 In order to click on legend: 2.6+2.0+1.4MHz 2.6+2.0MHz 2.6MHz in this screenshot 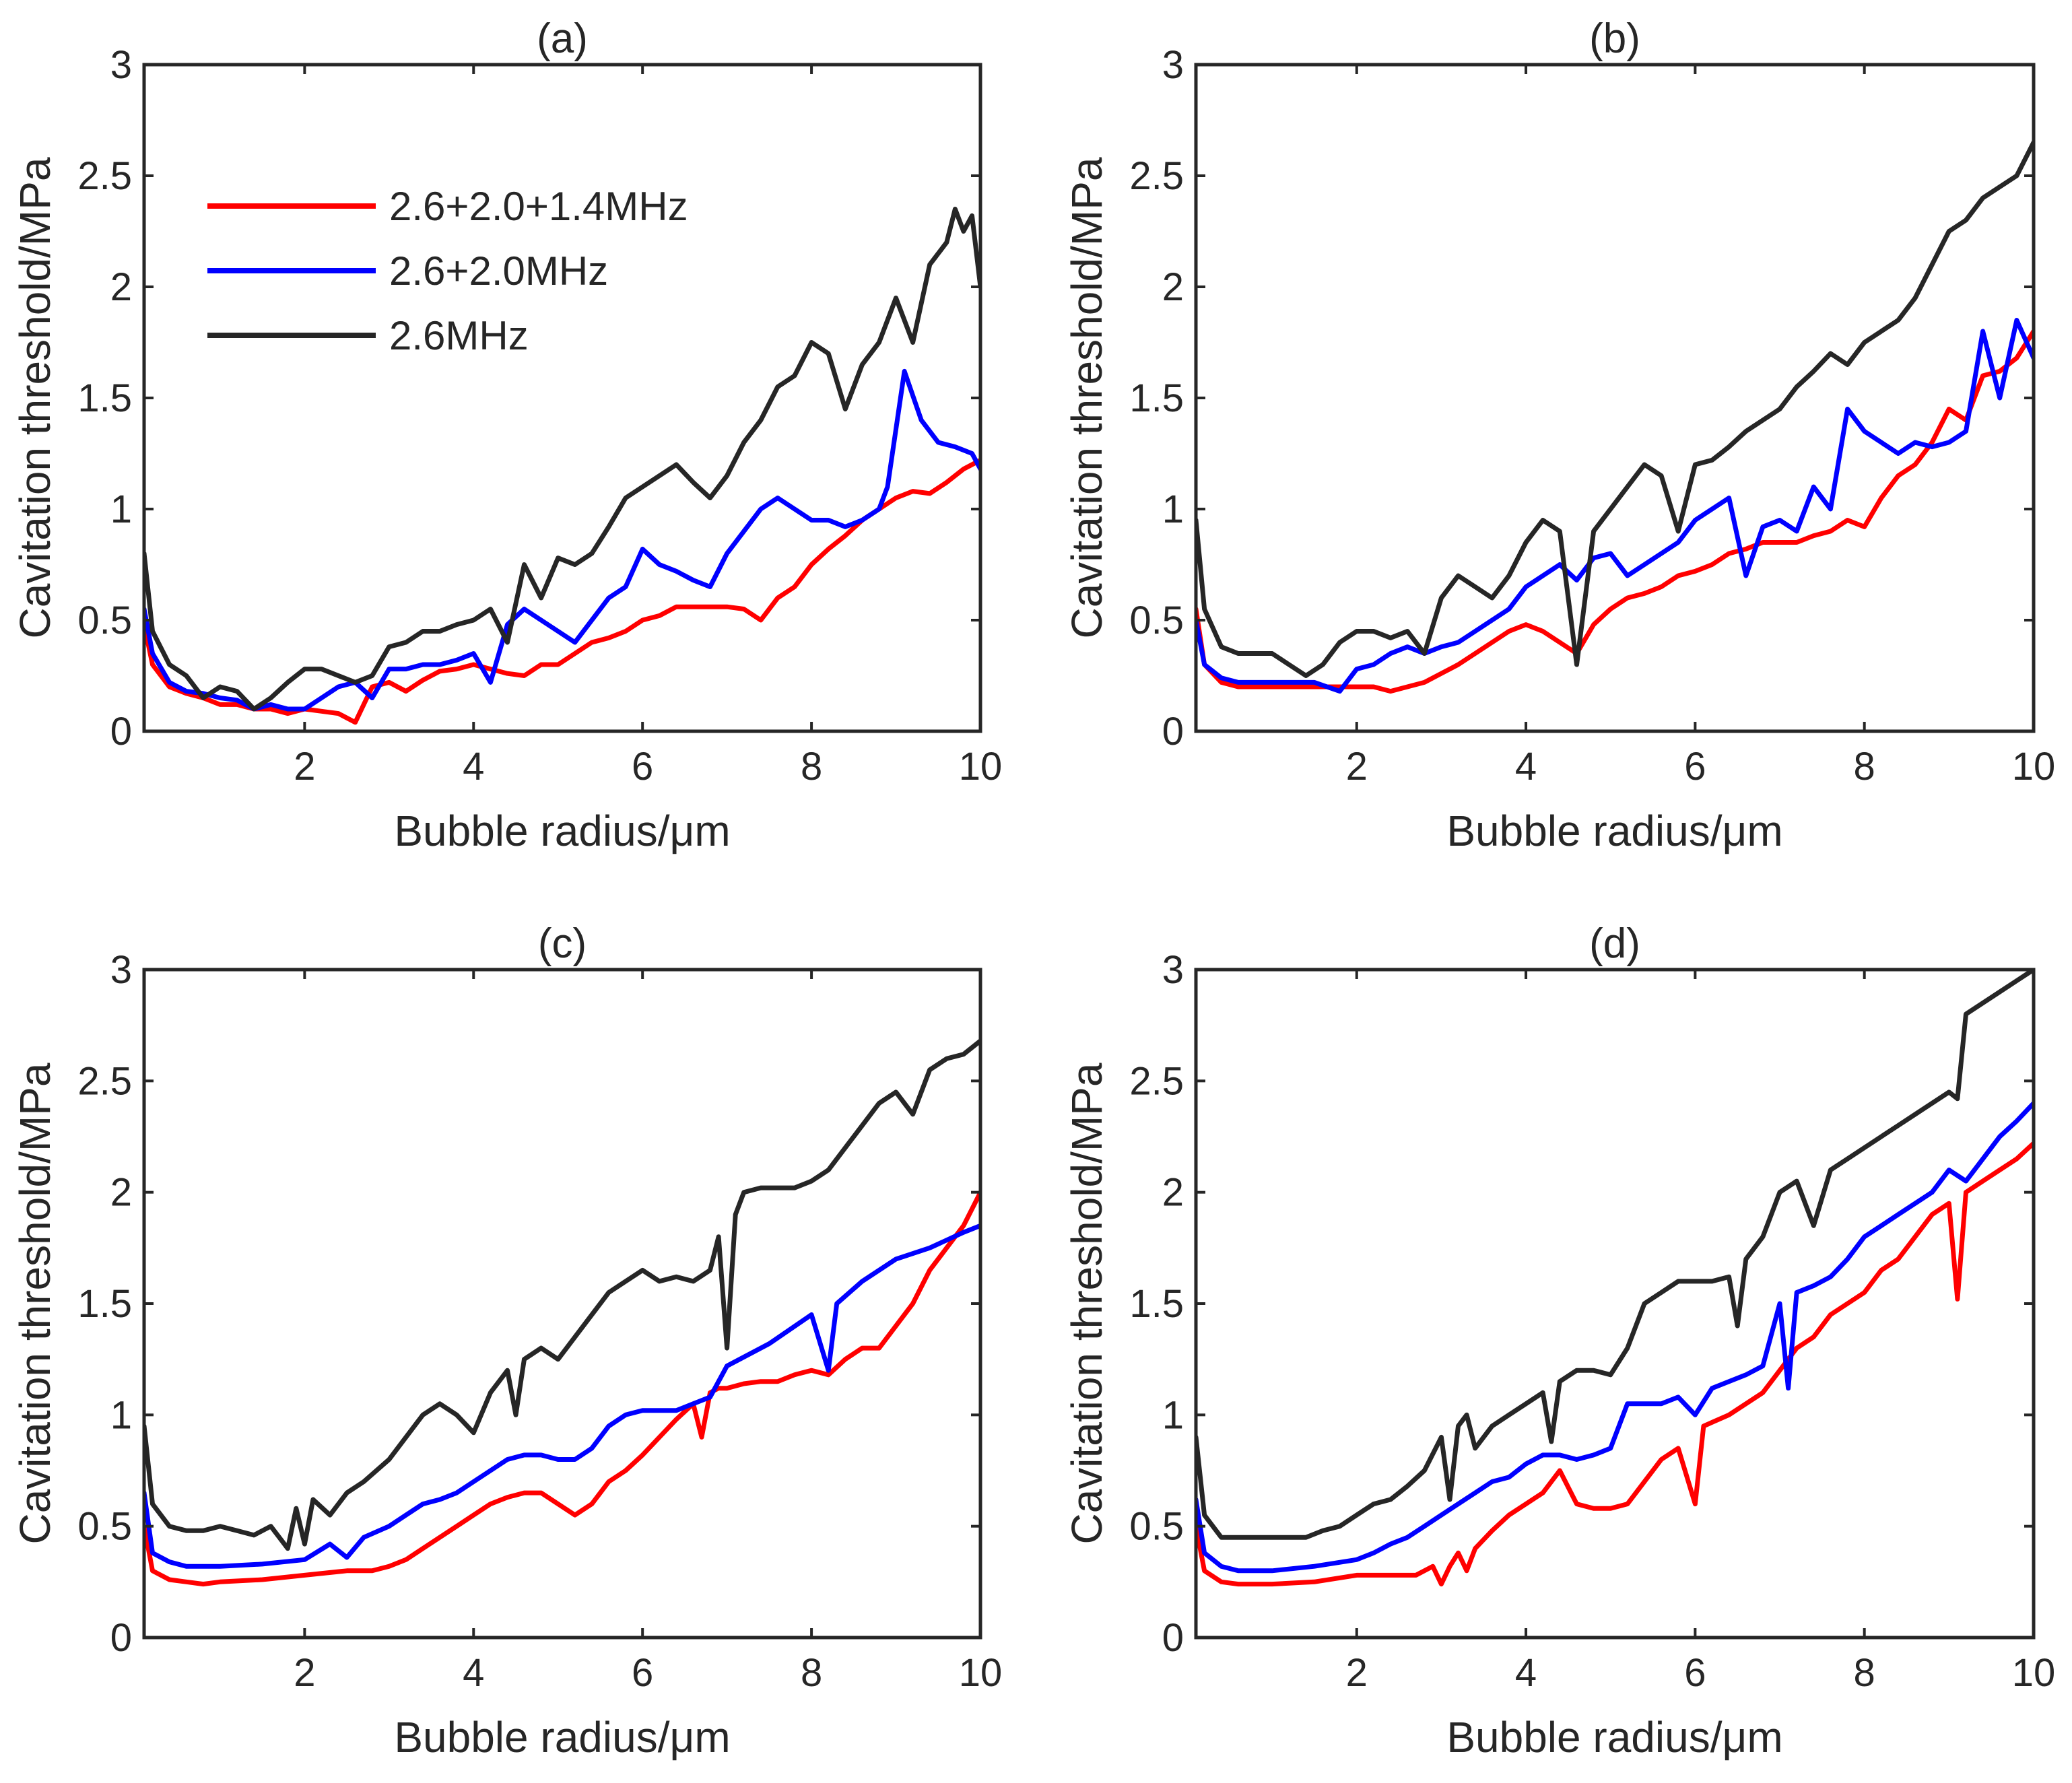, I will do `click(447, 271)`.